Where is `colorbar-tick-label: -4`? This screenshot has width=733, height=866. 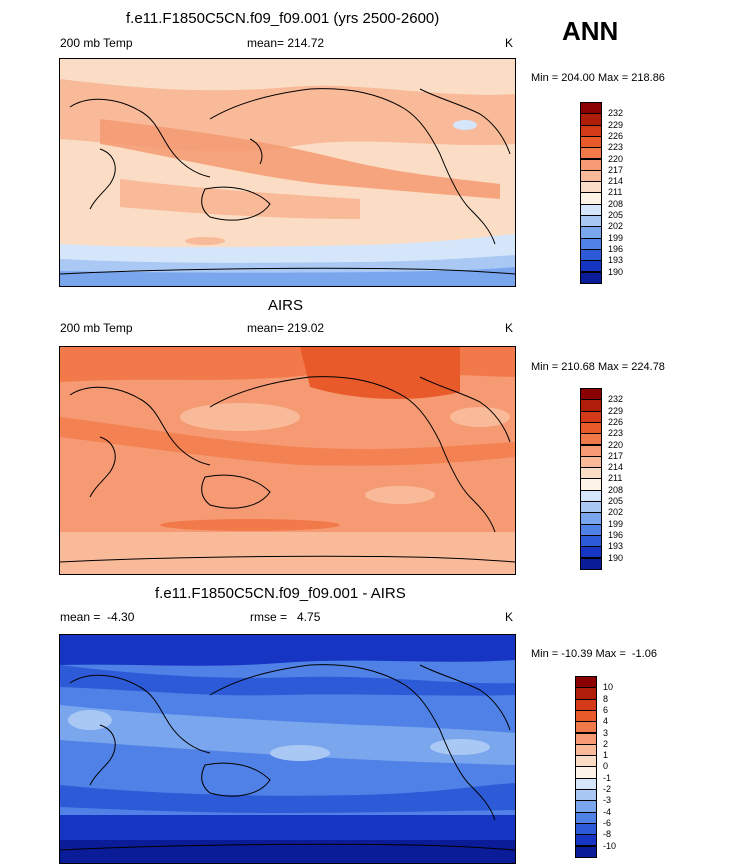
colorbar-tick-label: -4 is located at coordinates (607, 811).